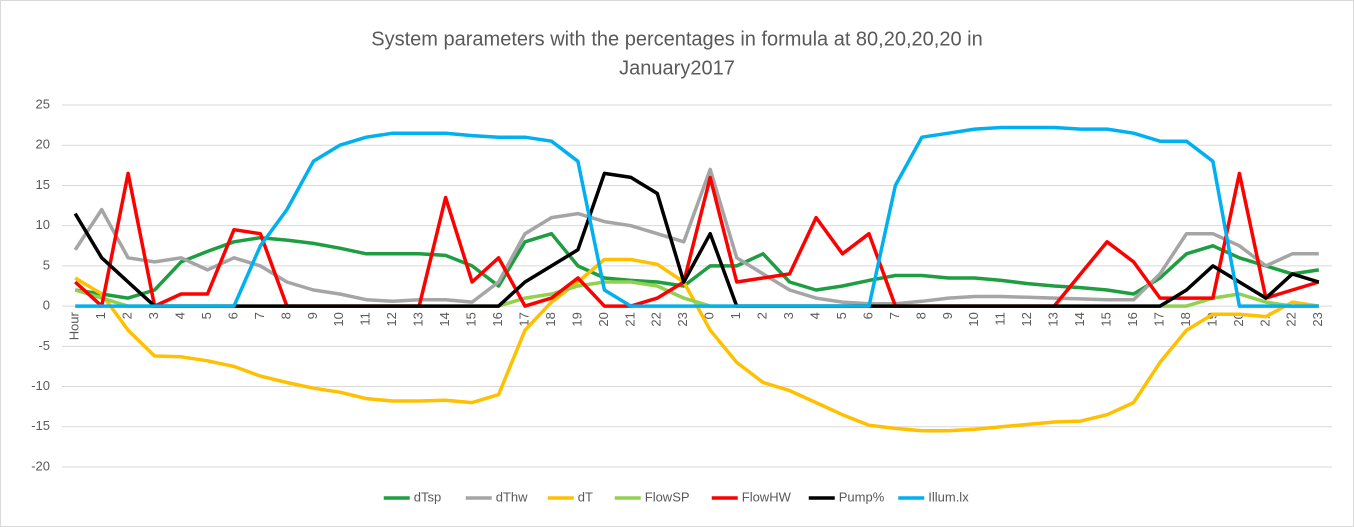  I want to click on y-tick-label: 5, so click(46, 264).